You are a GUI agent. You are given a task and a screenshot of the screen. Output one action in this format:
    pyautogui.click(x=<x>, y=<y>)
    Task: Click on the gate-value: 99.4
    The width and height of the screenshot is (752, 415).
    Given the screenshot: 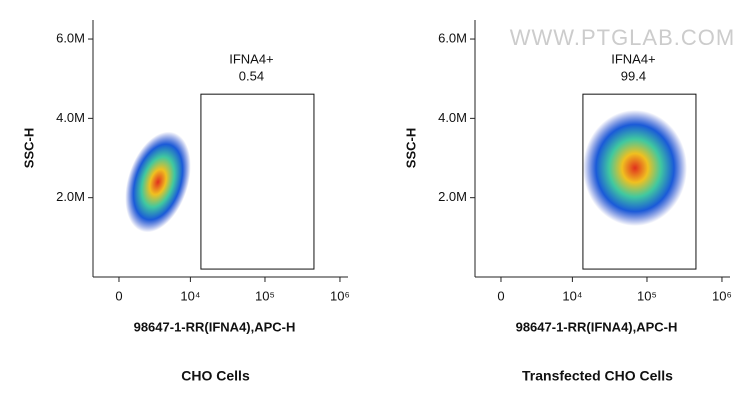 What is the action you would take?
    pyautogui.click(x=633, y=76)
    